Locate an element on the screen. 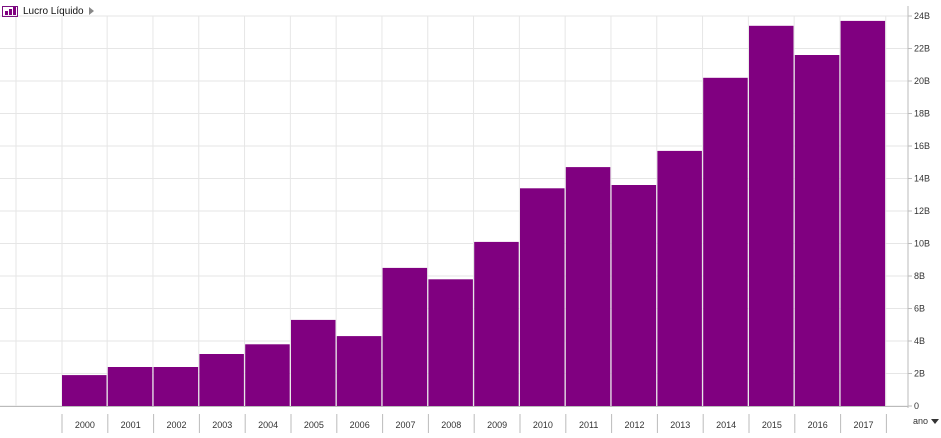 The width and height of the screenshot is (941, 438). y-tick-label: 24B is located at coordinates (922, 16).